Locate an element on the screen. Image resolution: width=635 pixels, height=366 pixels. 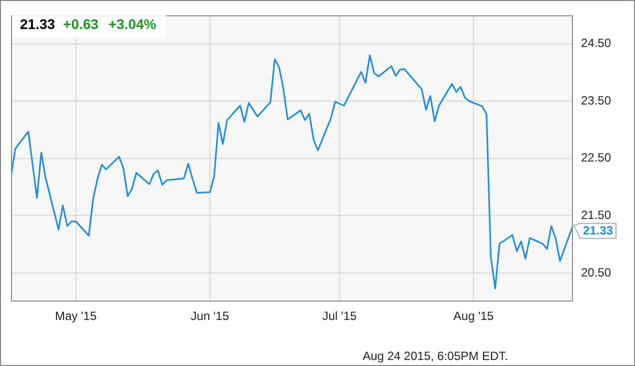
y-tick-label: 23.50 is located at coordinates (596, 100).